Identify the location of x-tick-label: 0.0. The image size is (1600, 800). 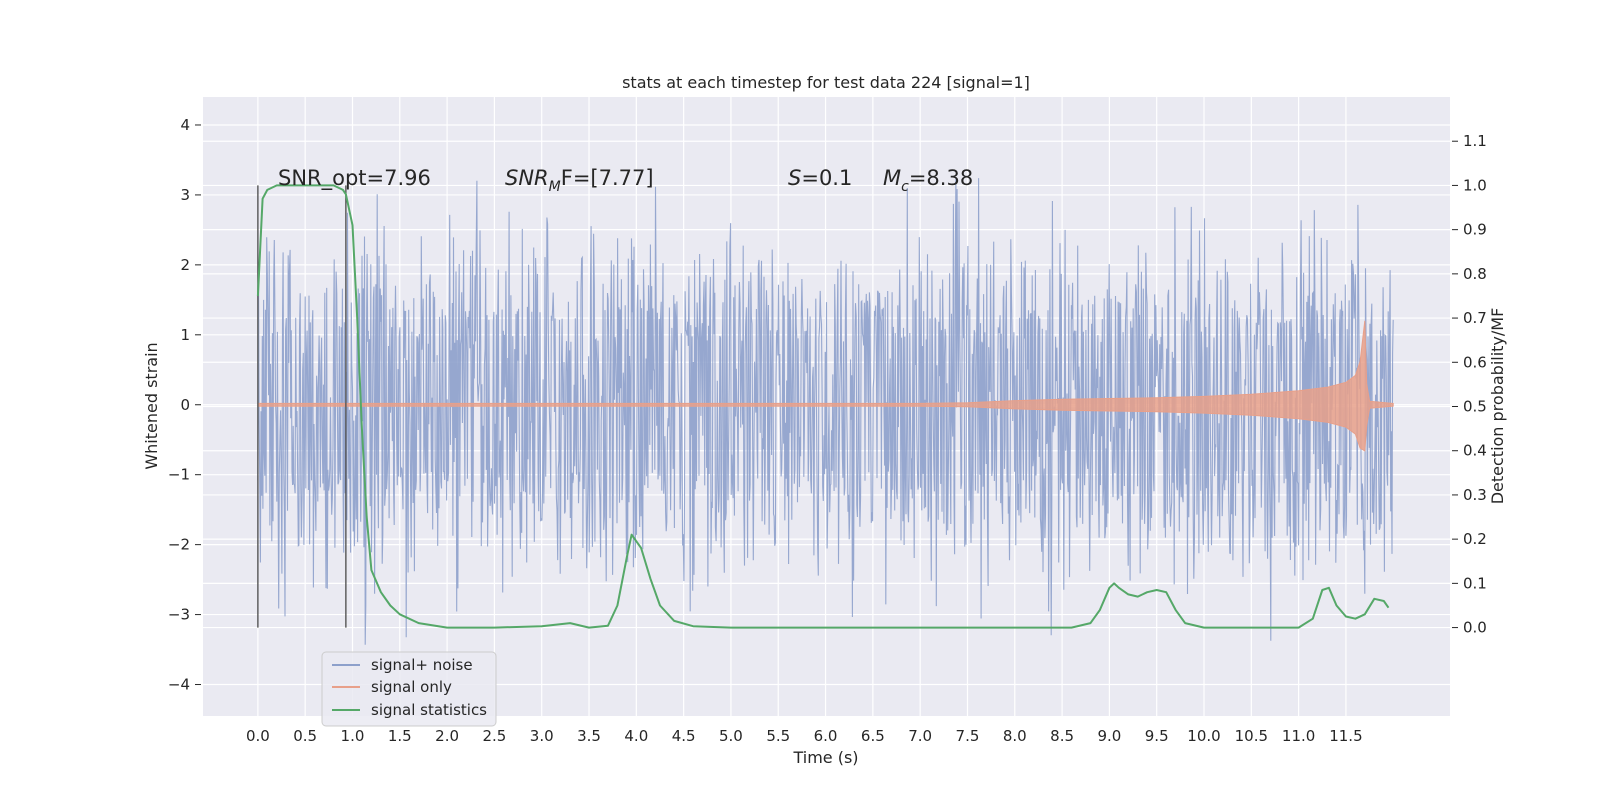
(258, 736).